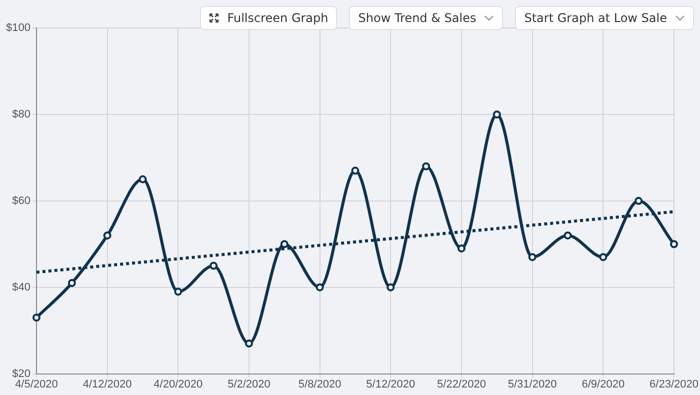 The height and width of the screenshot is (395, 700). I want to click on x-tick-label: 5/31/2020, so click(532, 384).